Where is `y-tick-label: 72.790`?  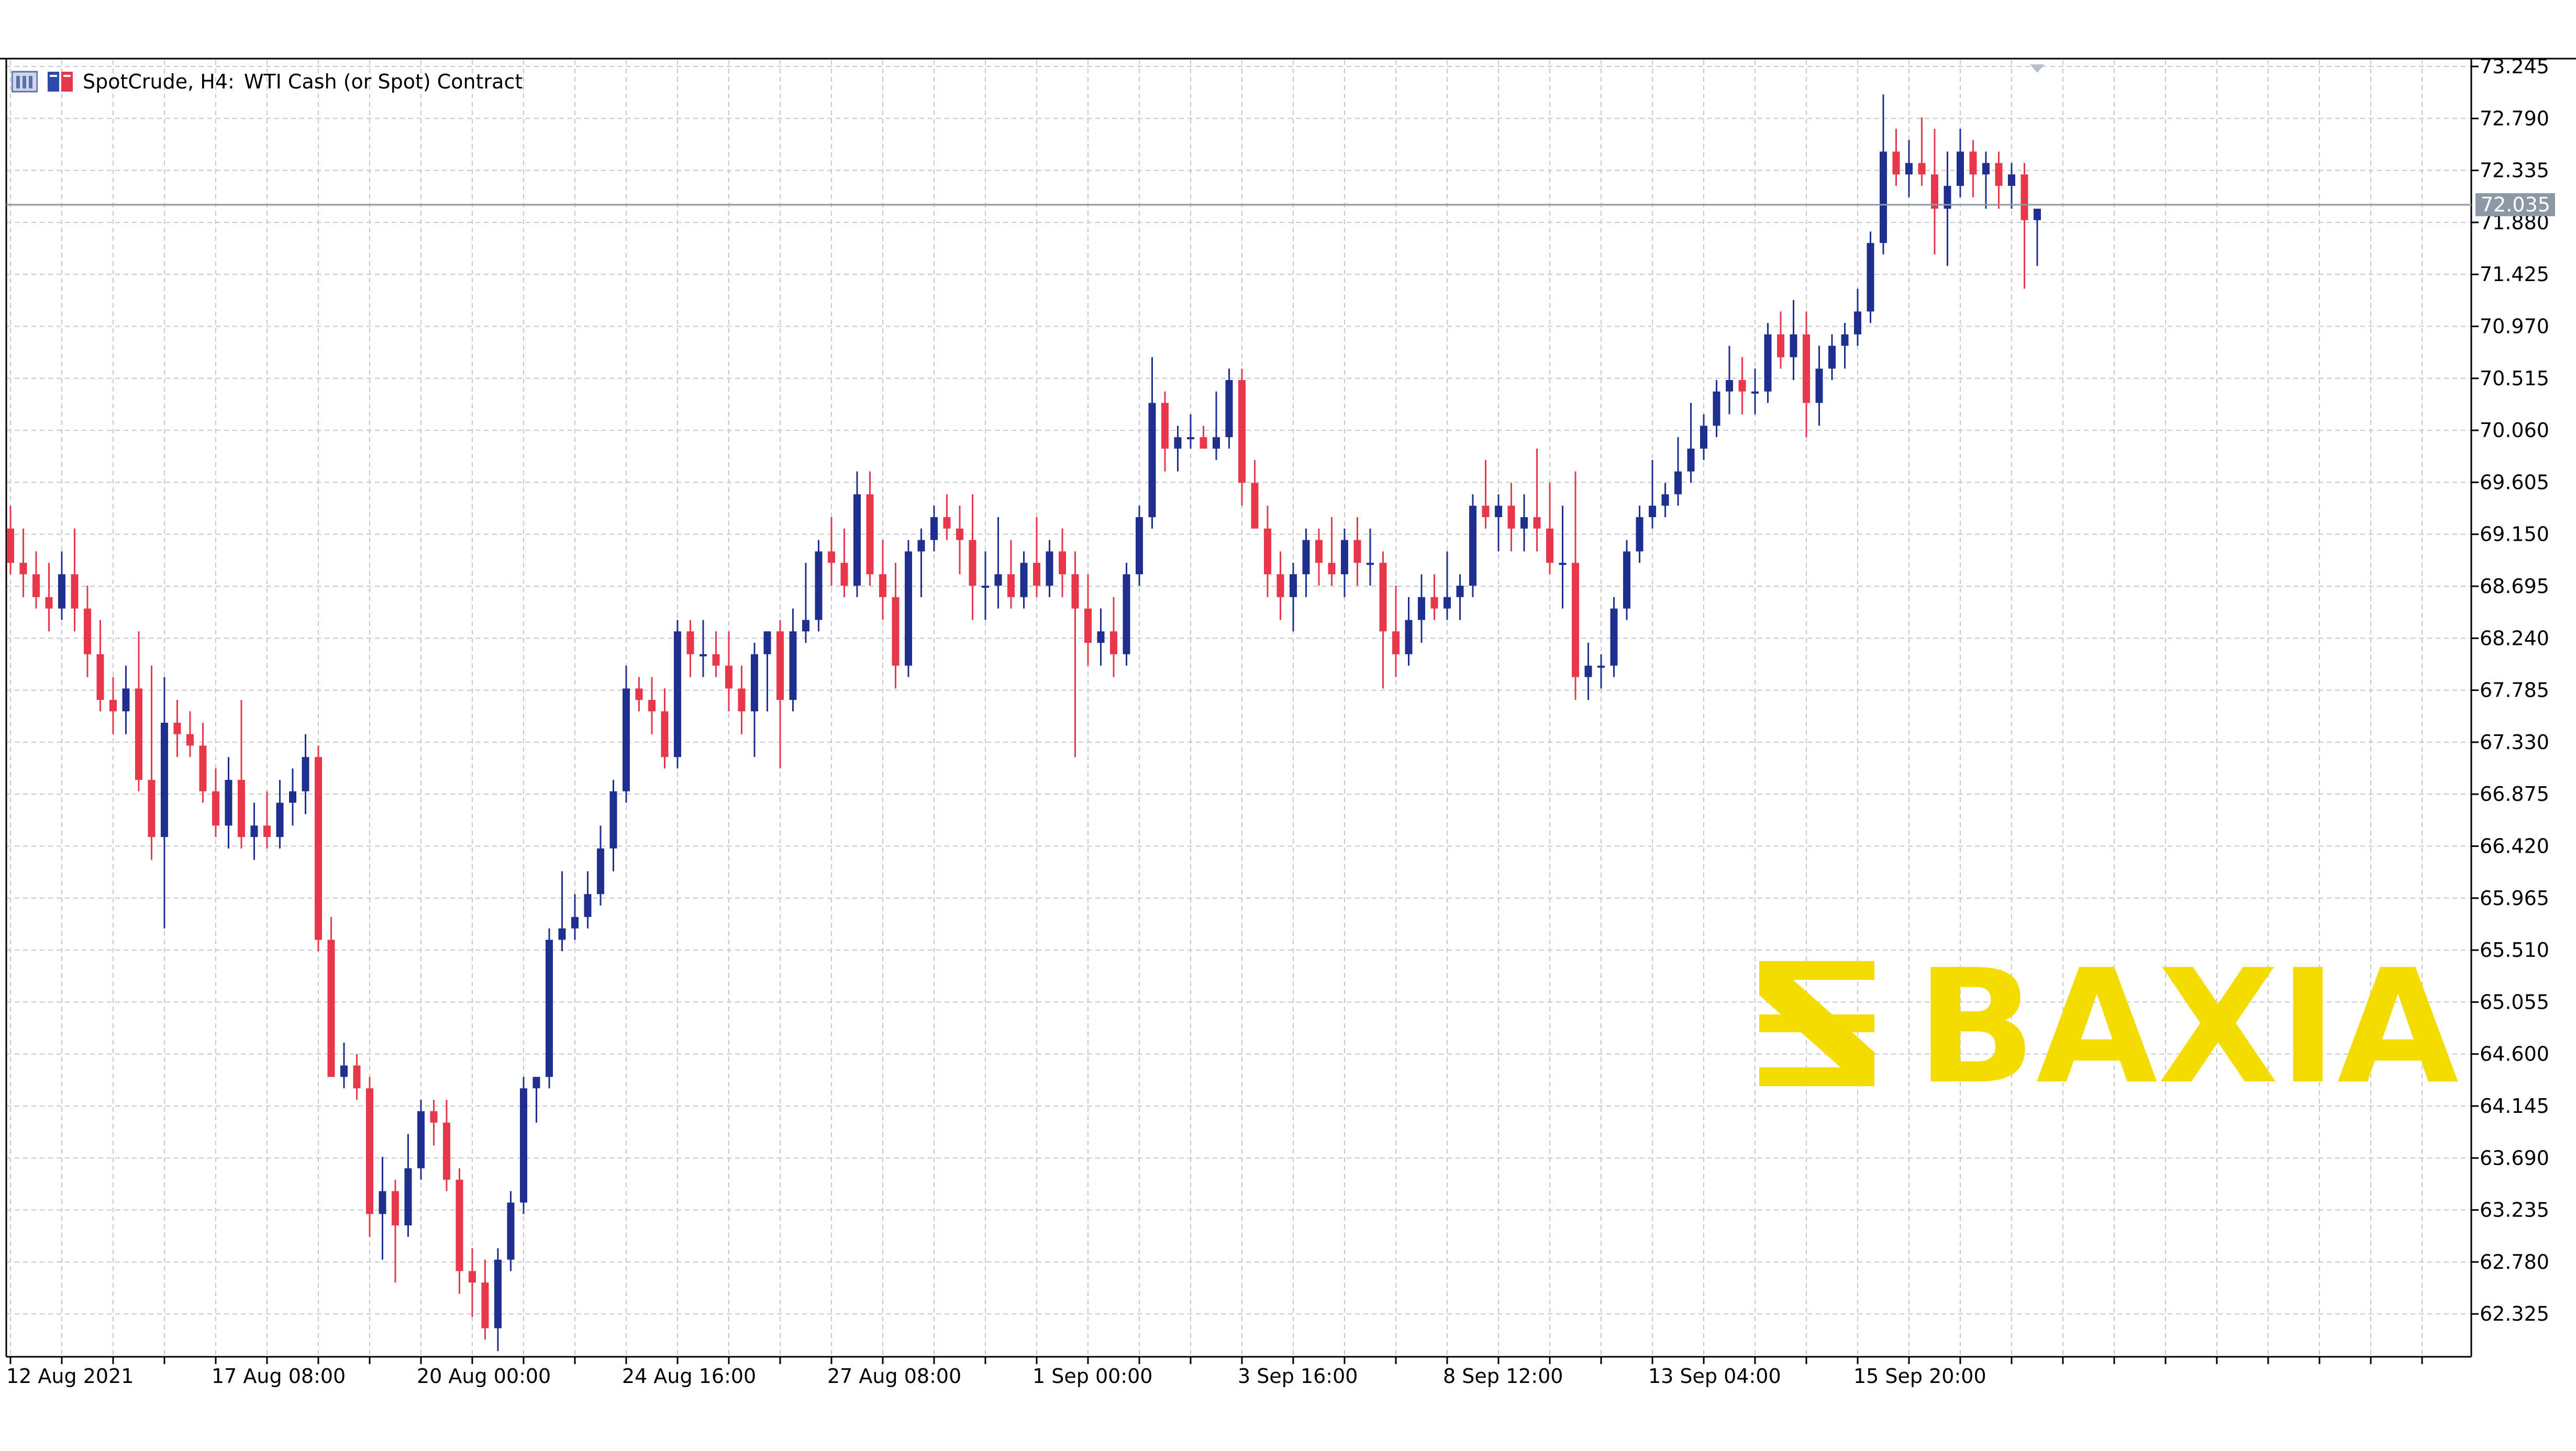
y-tick-label: 72.790 is located at coordinates (2514, 119).